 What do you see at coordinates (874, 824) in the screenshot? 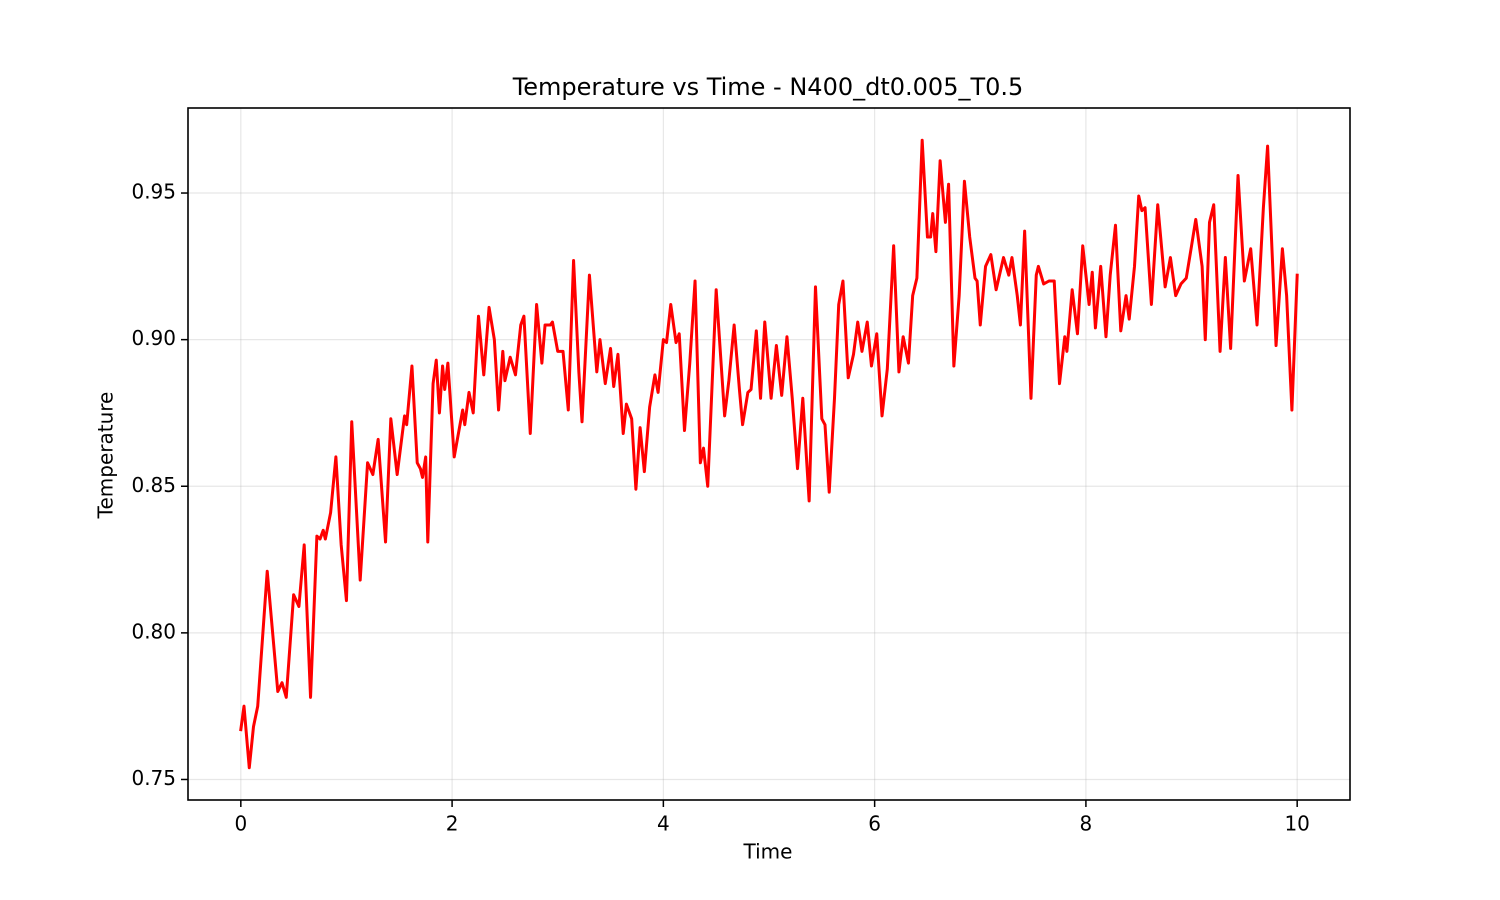
I see `x-tick-label: 6` at bounding box center [874, 824].